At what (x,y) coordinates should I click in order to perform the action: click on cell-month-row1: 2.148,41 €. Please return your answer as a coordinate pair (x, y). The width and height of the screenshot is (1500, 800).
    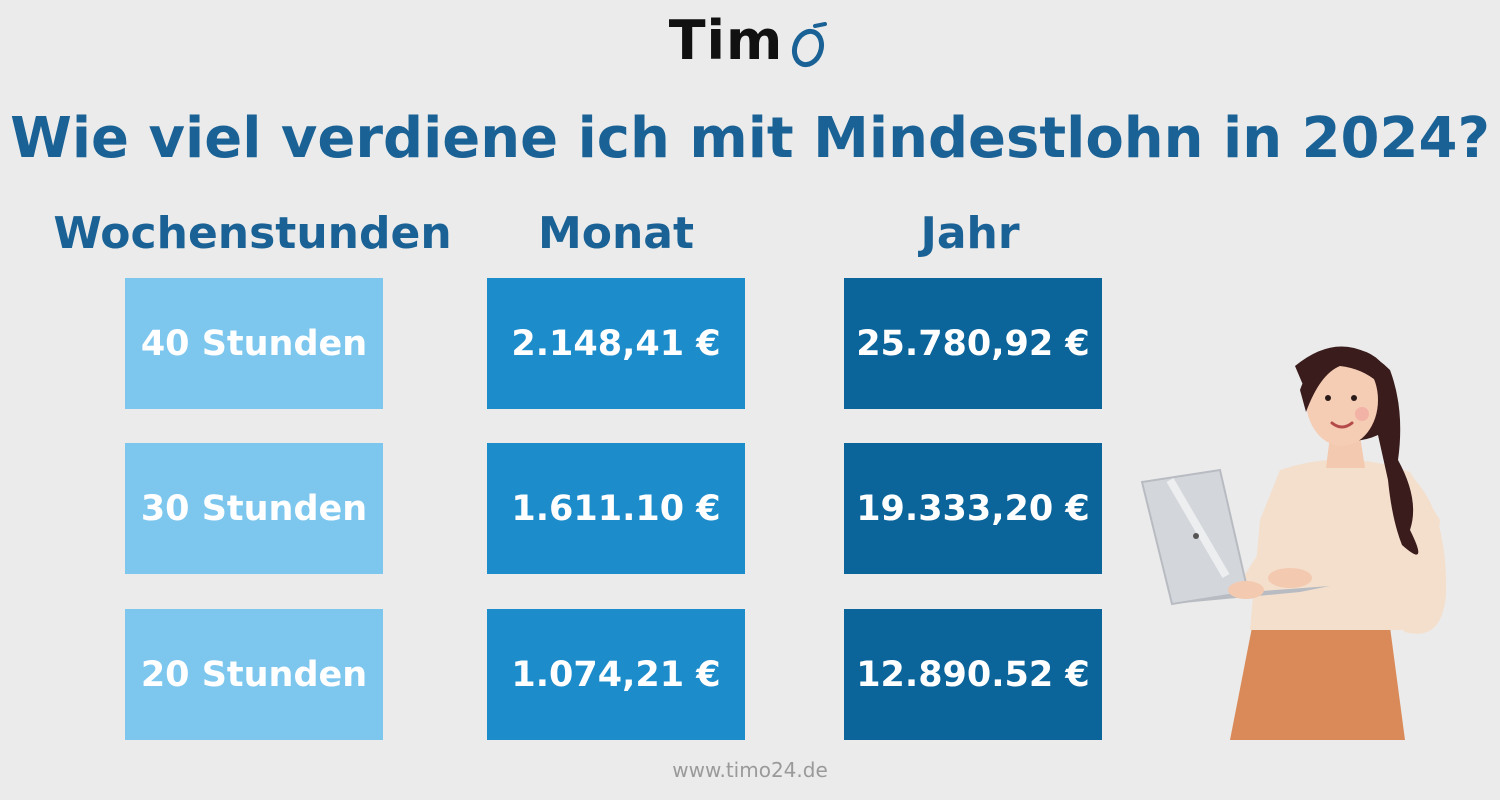
    Looking at the image, I should click on (616, 343).